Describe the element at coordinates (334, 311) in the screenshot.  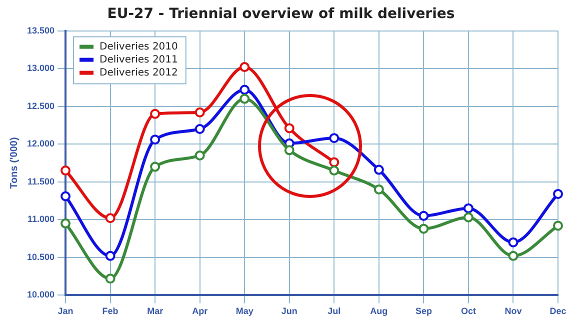
I see `x-tick-label: Jul` at that location.